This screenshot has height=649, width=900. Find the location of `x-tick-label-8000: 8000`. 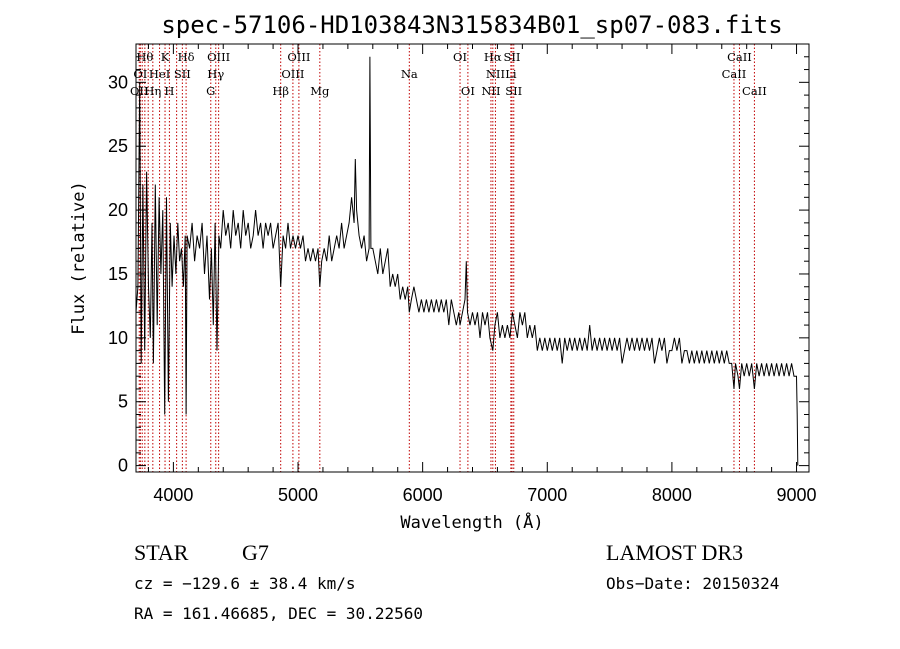

x-tick-label-8000: 8000 is located at coordinates (672, 495).